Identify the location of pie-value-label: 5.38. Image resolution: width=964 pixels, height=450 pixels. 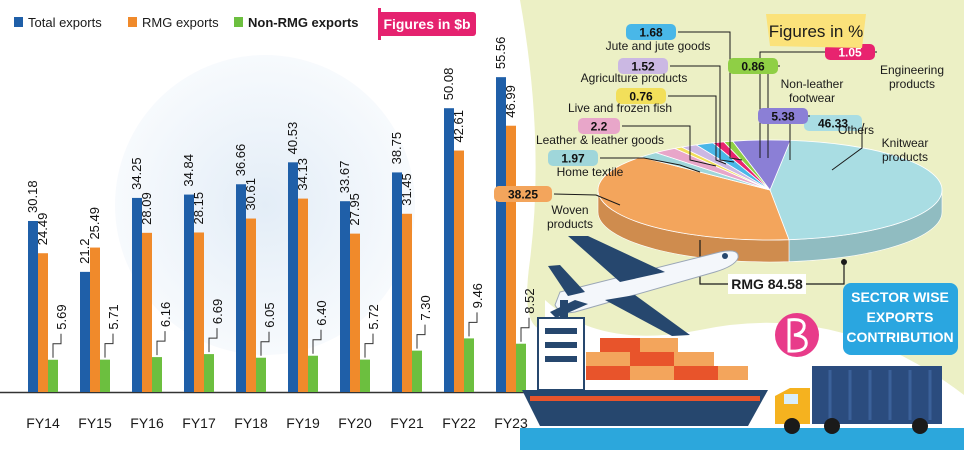
(783, 117).